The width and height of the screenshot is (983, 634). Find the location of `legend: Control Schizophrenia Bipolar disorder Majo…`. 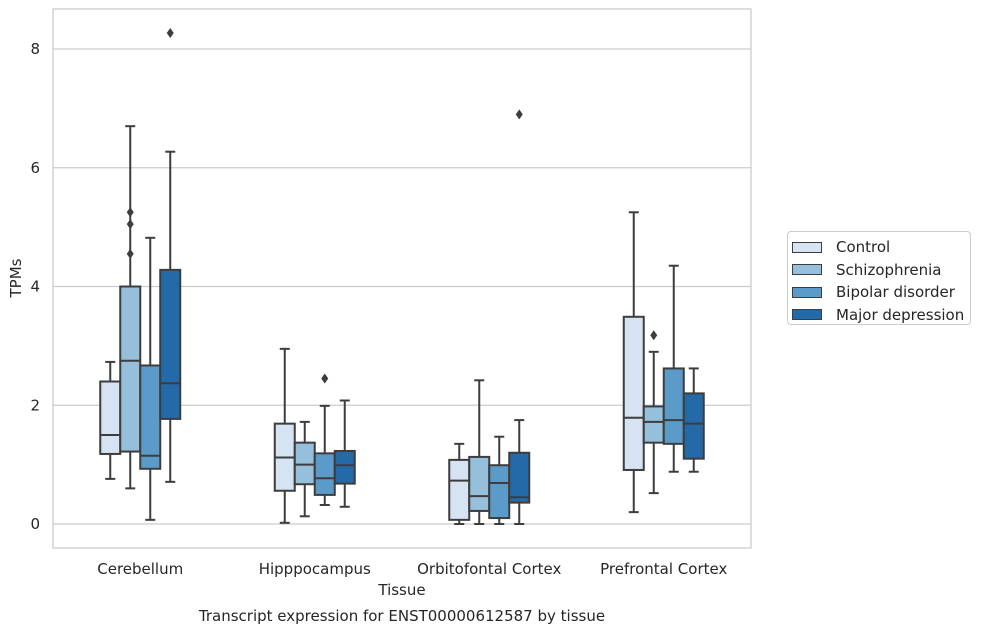

legend: Control Schizophrenia Bipolar disorder Majo… is located at coordinates (879, 278).